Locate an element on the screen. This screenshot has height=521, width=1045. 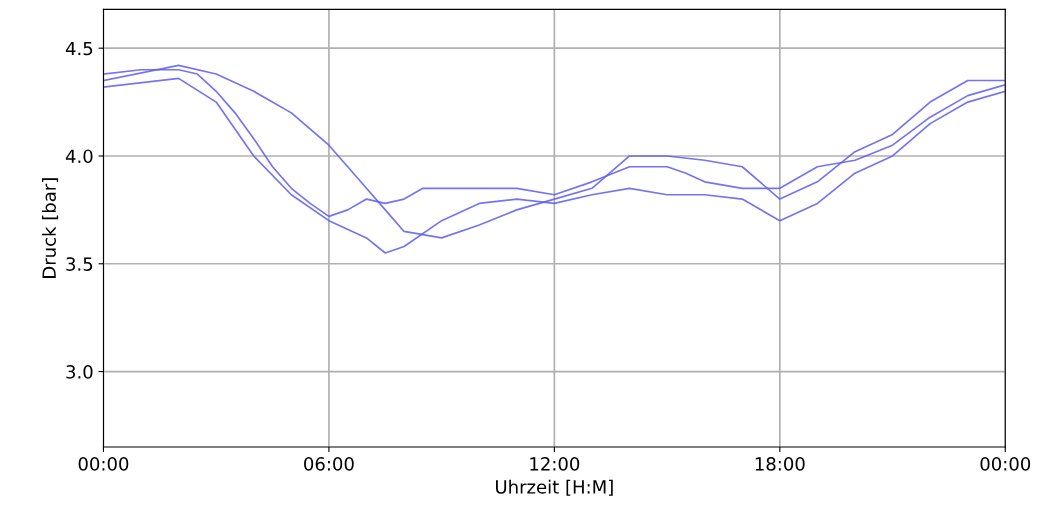
y-tick-label: 4.5 is located at coordinates (79, 48).